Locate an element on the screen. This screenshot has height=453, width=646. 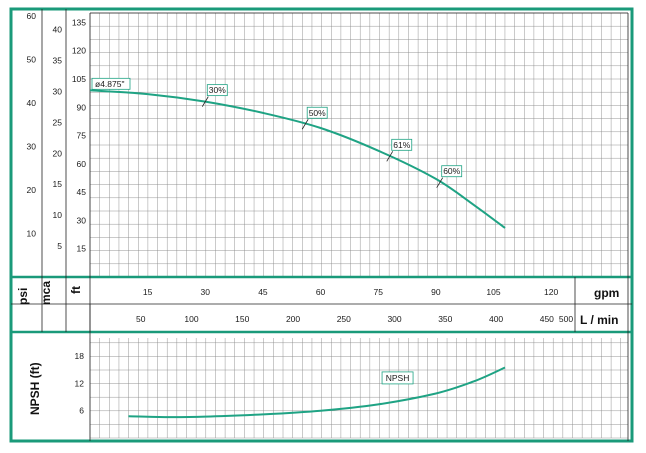
mca-tick-label: 20 is located at coordinates (58, 153).